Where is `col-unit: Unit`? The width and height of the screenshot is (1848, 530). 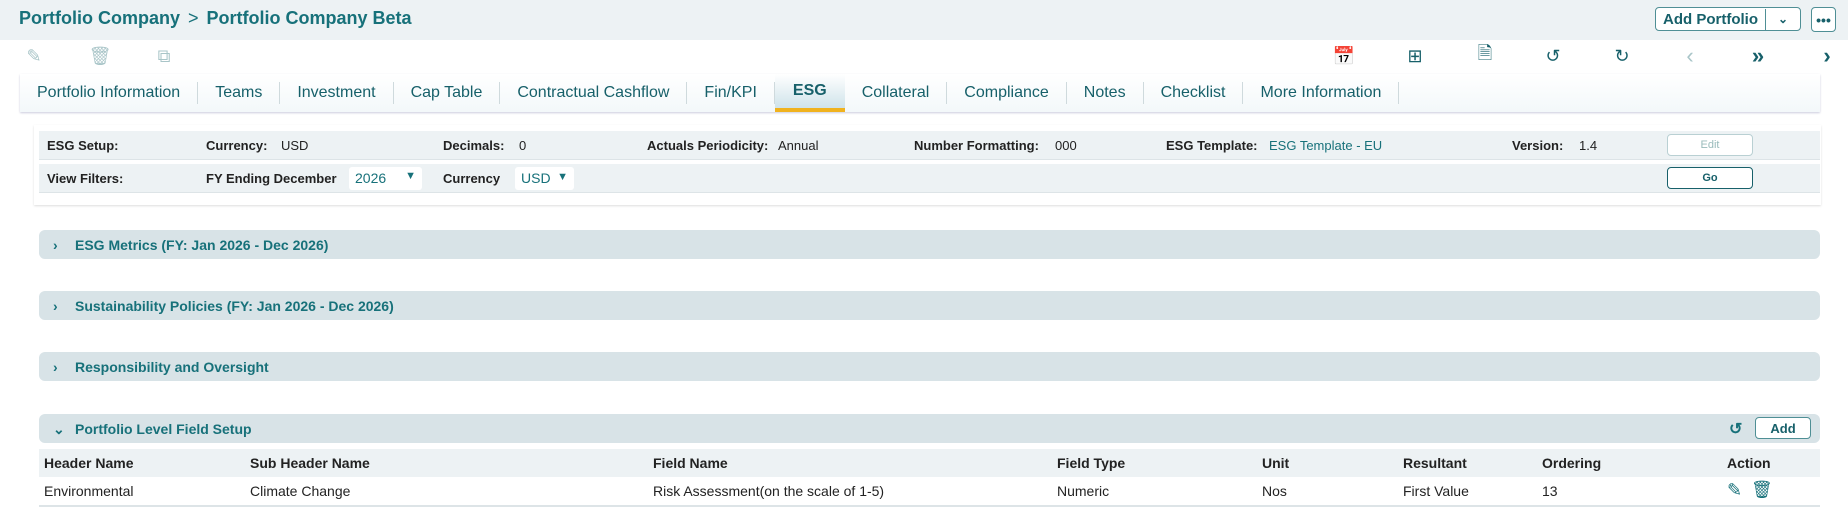 col-unit: Unit is located at coordinates (1276, 463).